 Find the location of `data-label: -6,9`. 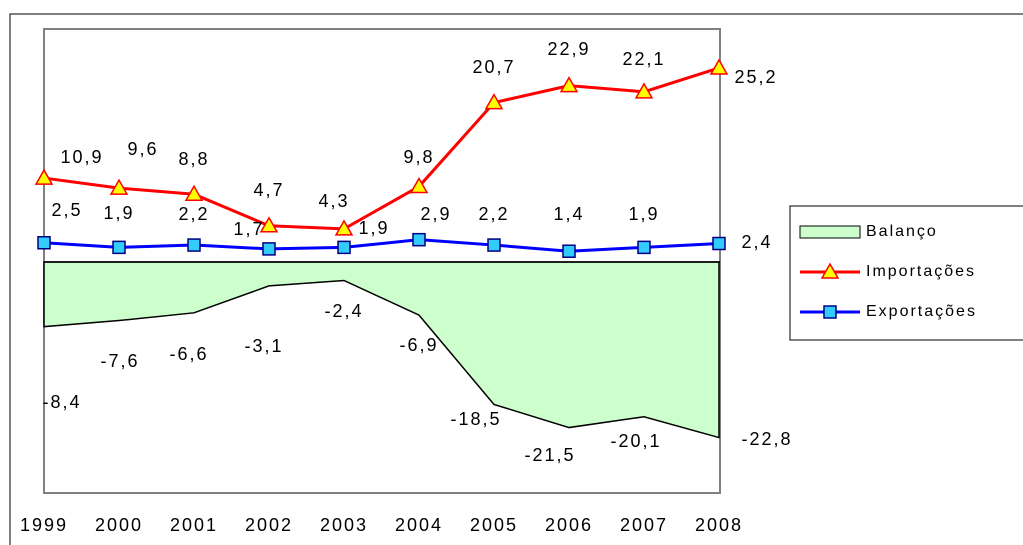

data-label: -6,9 is located at coordinates (418, 345).